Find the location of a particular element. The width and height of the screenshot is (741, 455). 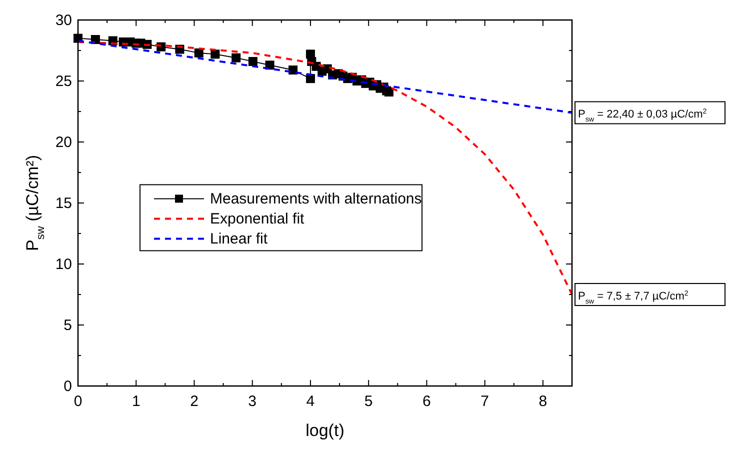

y-tick-label: 10 is located at coordinates (63, 264).